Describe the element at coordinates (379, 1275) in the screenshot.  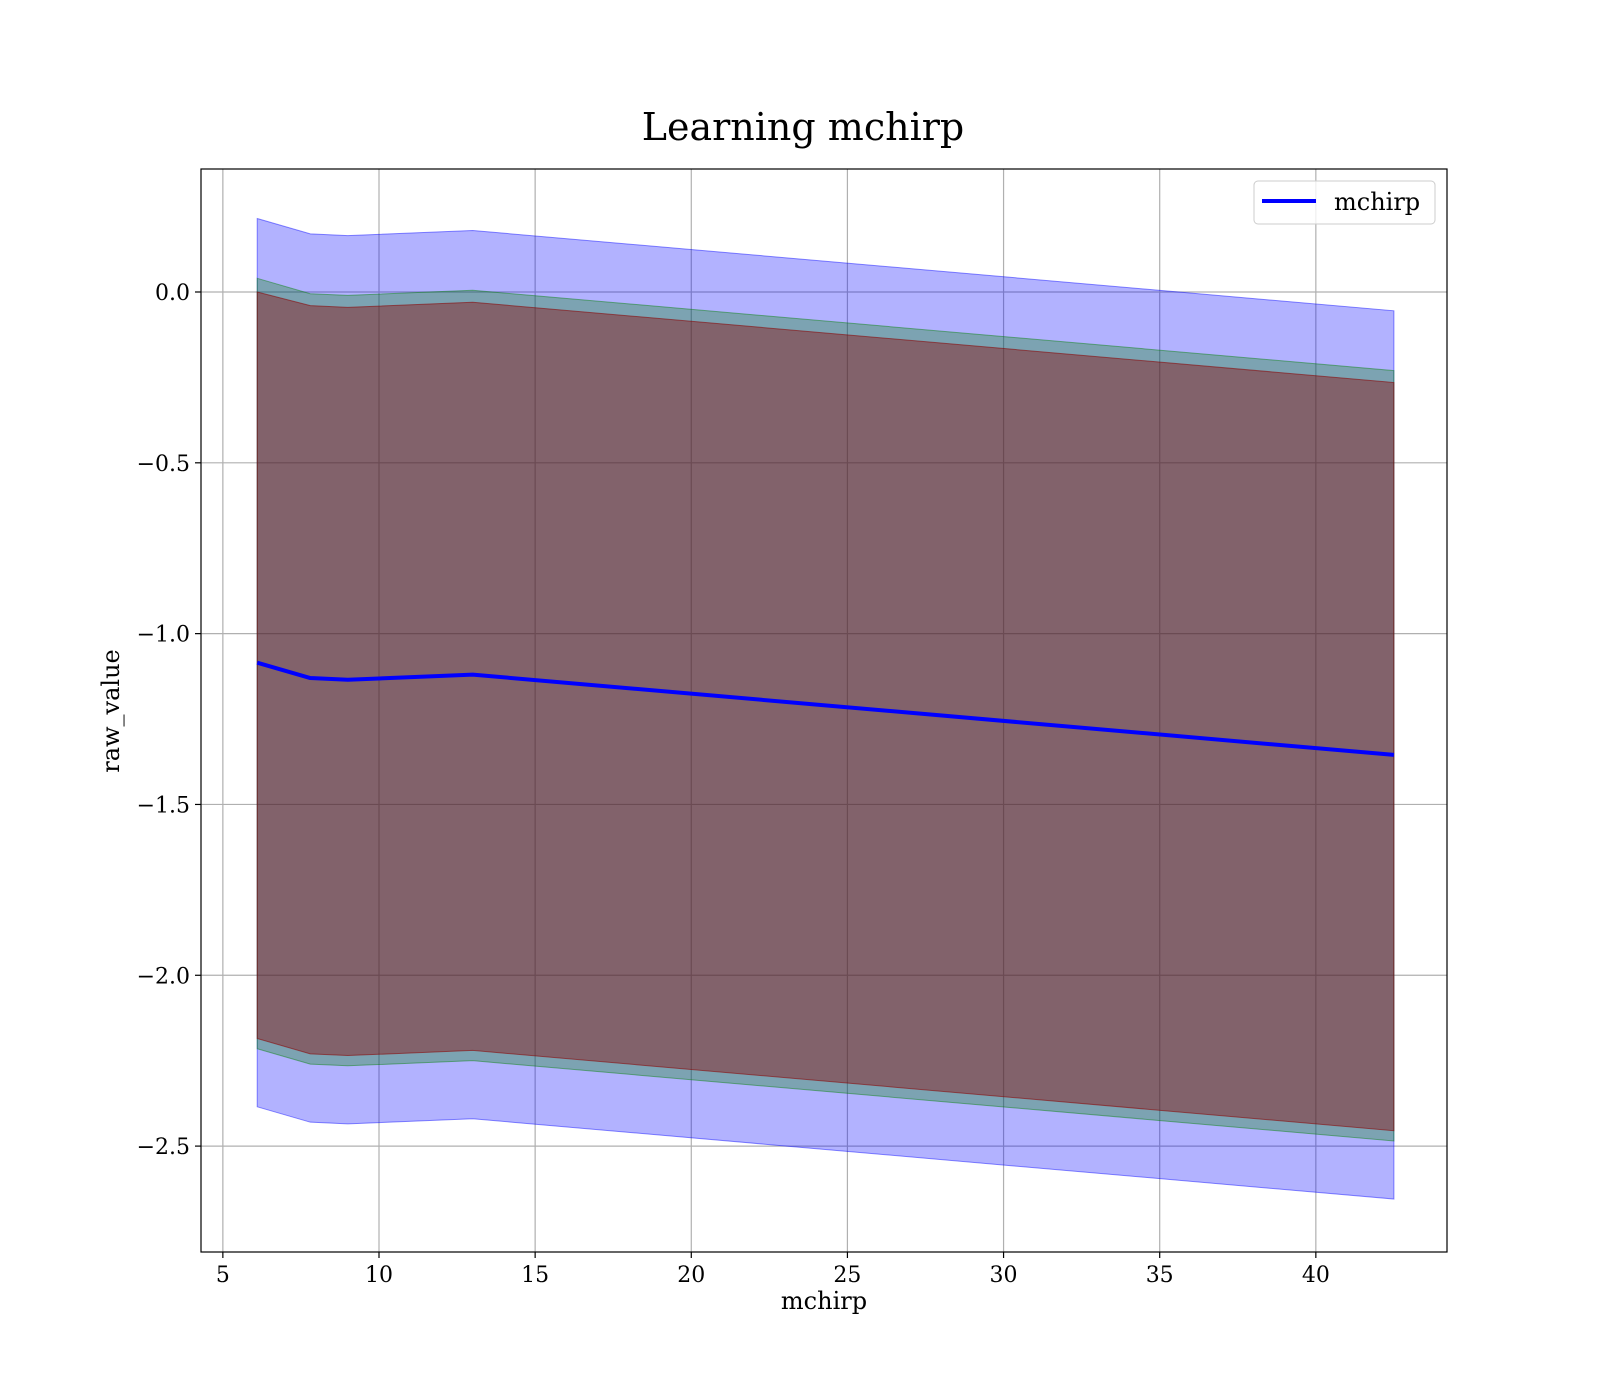
I see `x-tick-label: 10` at that location.